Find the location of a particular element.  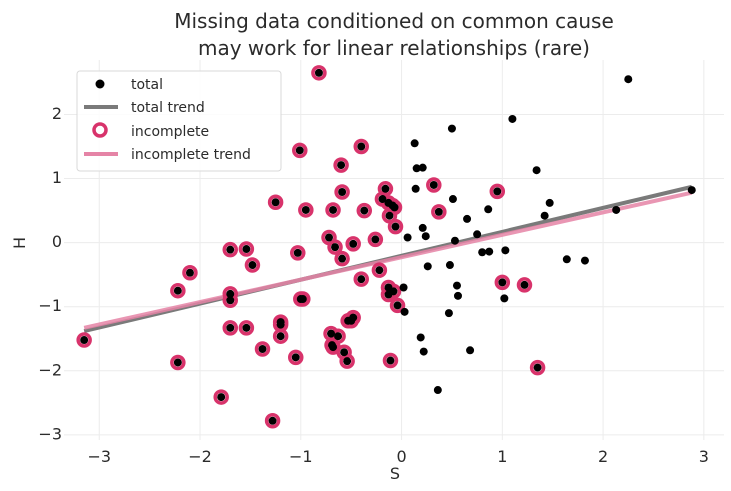

legend-incomplete-trend-label: incomplete trend is located at coordinates (191, 155).